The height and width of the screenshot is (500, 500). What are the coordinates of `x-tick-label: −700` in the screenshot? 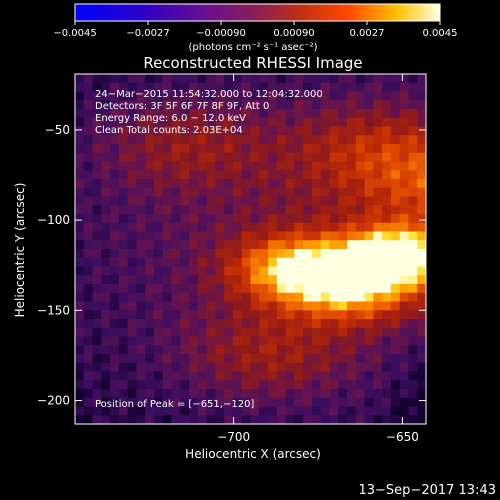 It's located at (233, 437).